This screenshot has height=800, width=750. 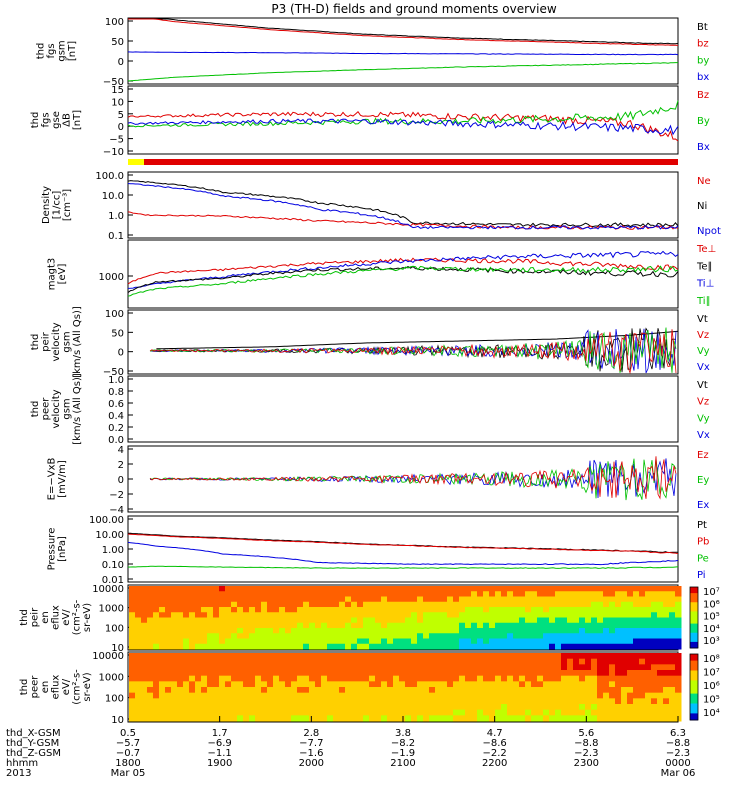 I want to click on series-line-Bt, so click(x=403, y=31).